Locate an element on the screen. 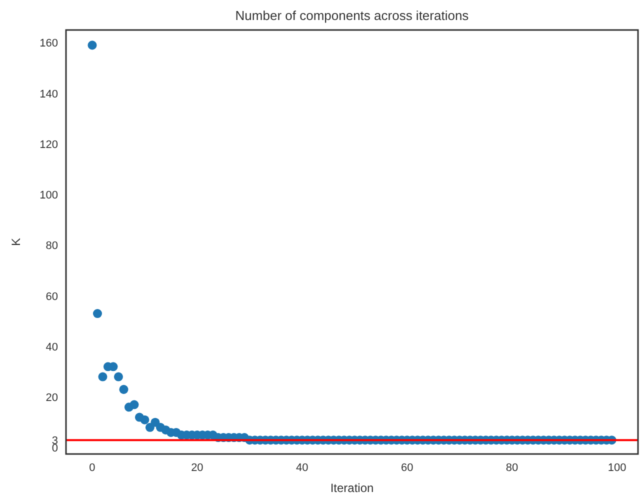 This screenshot has width=643, height=499. x-tick-label: 100 is located at coordinates (617, 468).